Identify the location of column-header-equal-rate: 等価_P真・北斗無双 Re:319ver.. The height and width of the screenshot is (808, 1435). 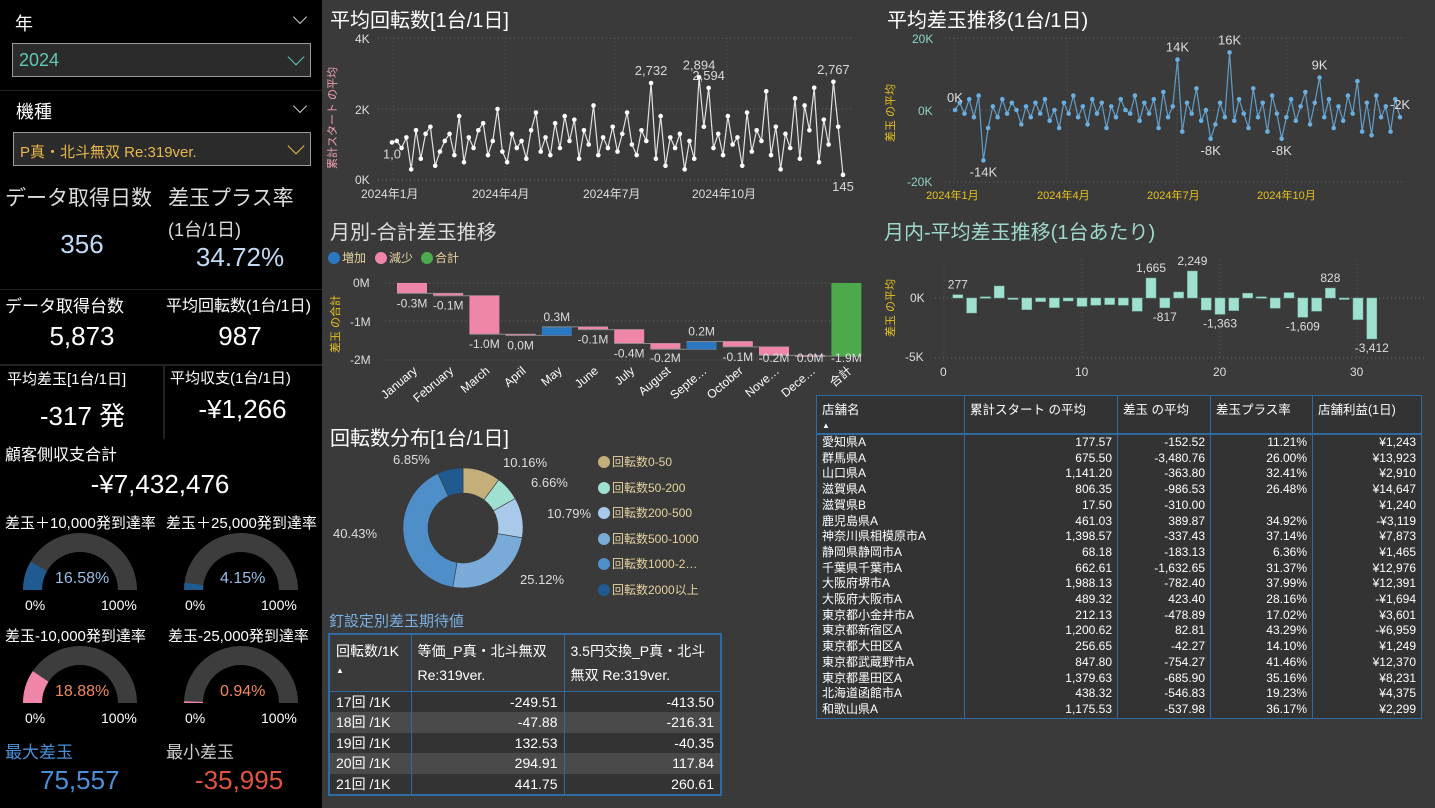
(487, 662).